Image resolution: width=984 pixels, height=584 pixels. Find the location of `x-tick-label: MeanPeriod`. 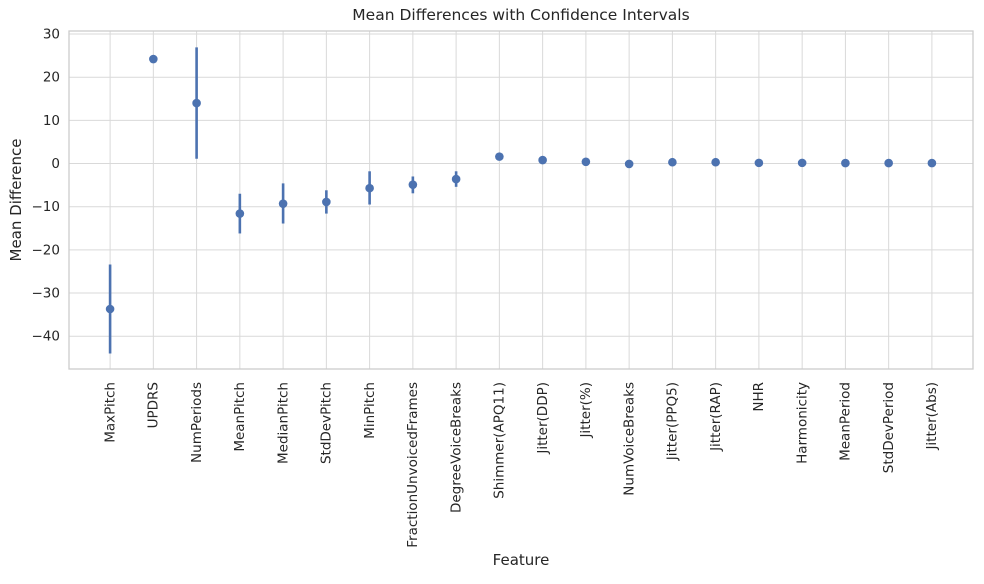

x-tick-label: MeanPeriod is located at coordinates (846, 421).